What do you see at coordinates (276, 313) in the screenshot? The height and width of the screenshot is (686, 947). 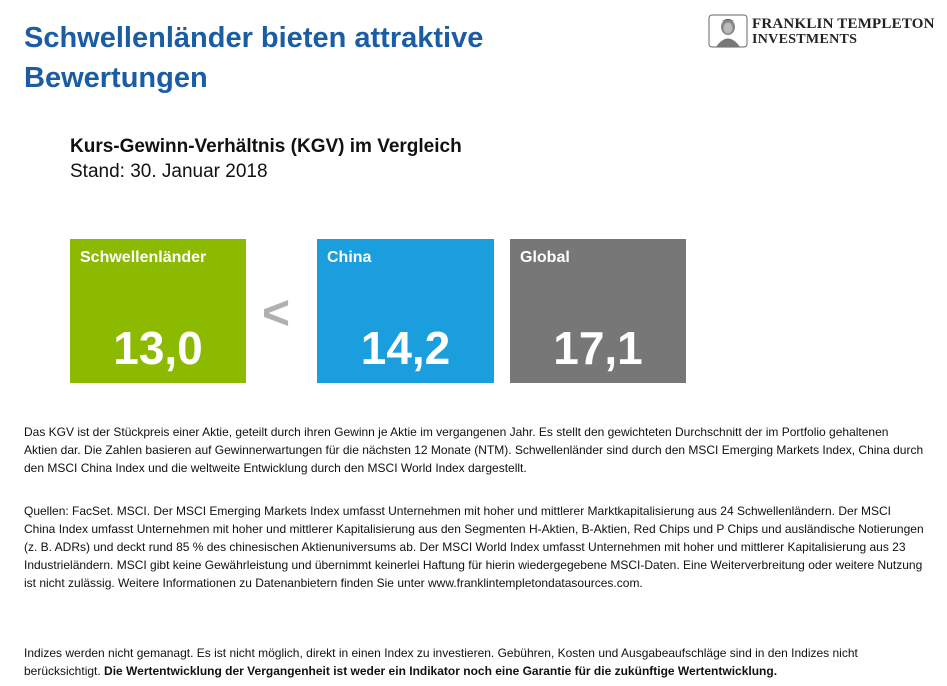 I see `less-than-symbol: <` at bounding box center [276, 313].